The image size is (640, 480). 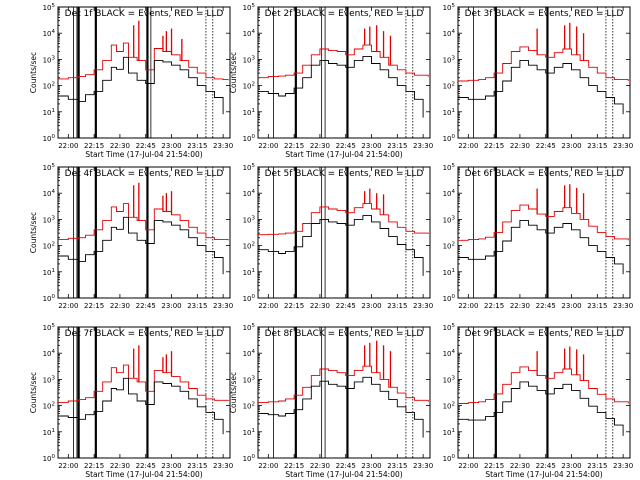 What do you see at coordinates (49, 298) in the screenshot?
I see `panel-4-y-tick-label: 100` at bounding box center [49, 298].